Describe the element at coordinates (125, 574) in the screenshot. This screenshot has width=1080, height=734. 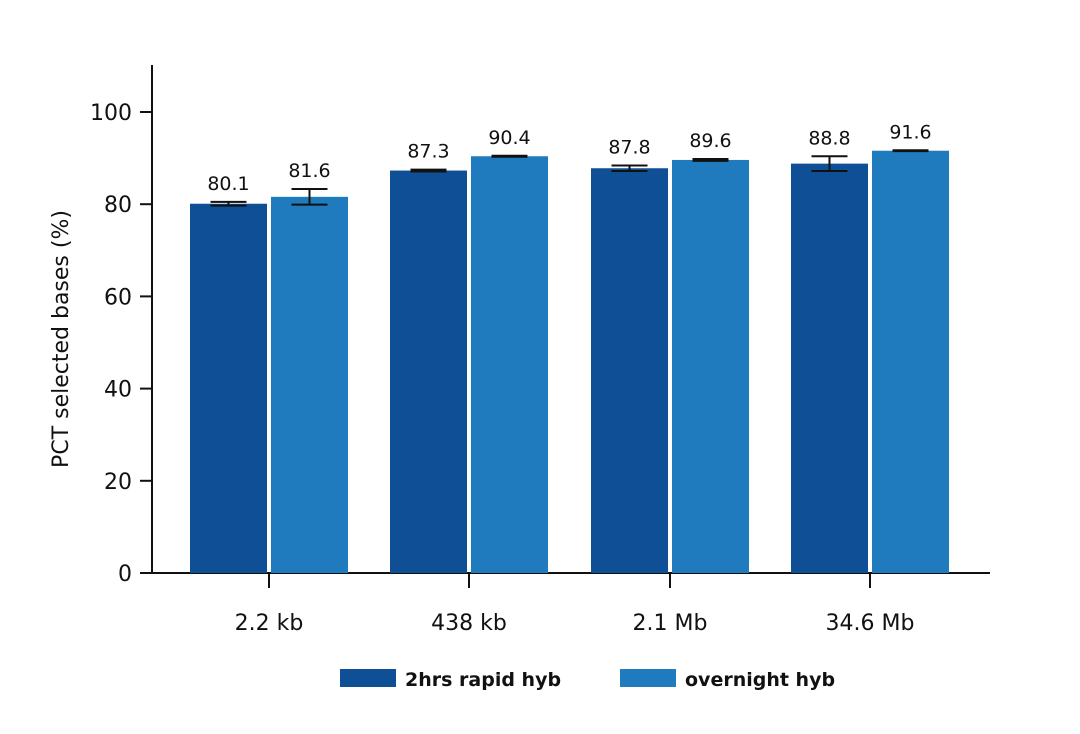
I see `y-tick-label: 0` at that location.